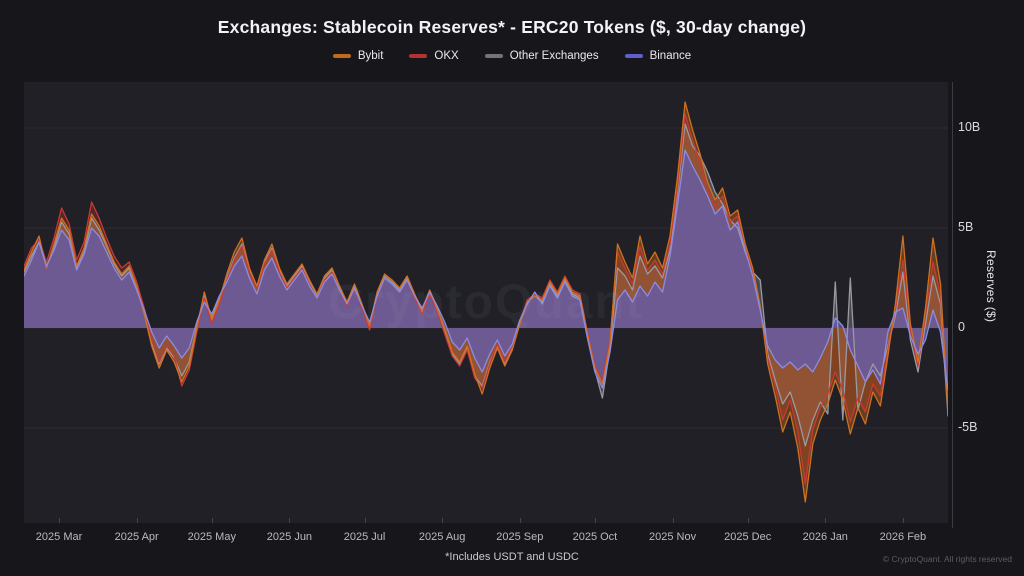  Describe the element at coordinates (595, 537) in the screenshot. I see `x-tick-label: 2025 Oct` at that location.